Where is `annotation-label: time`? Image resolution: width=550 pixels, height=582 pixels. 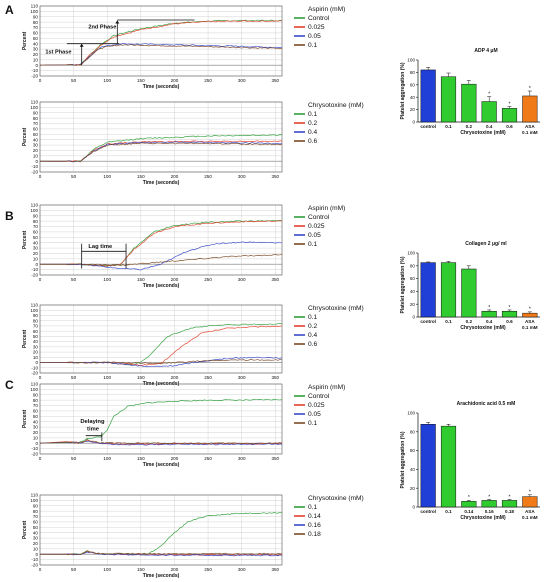 annotation-label: time is located at coordinates (93, 429).